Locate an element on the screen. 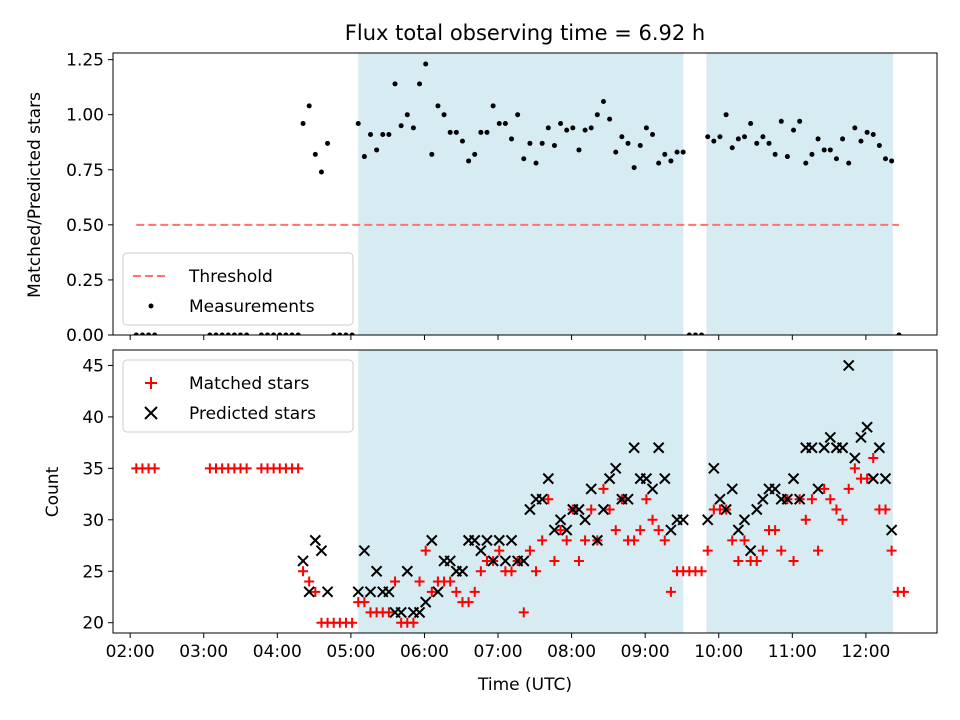 The image size is (960, 720). x-tick-label: 02:00 is located at coordinates (130, 652).